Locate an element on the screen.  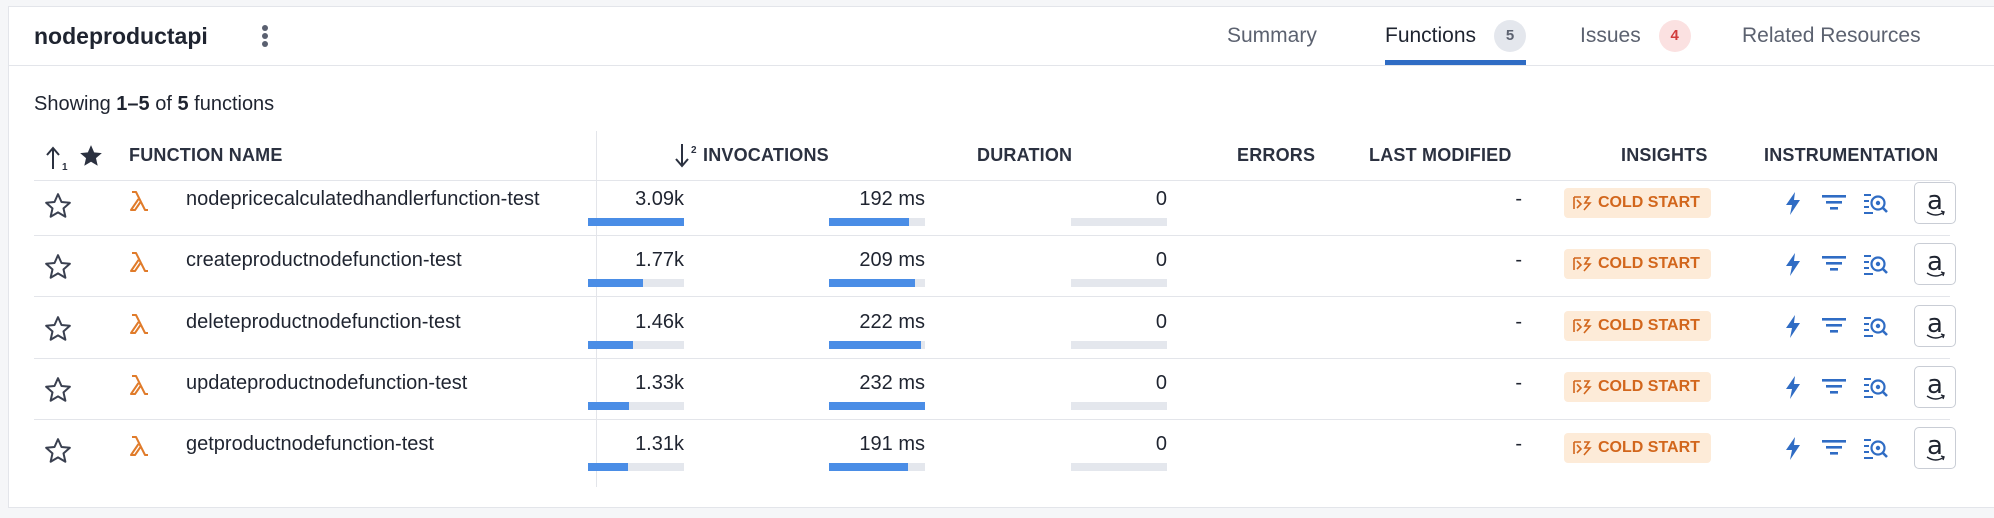
tab-label: Summary is located at coordinates (1272, 35).